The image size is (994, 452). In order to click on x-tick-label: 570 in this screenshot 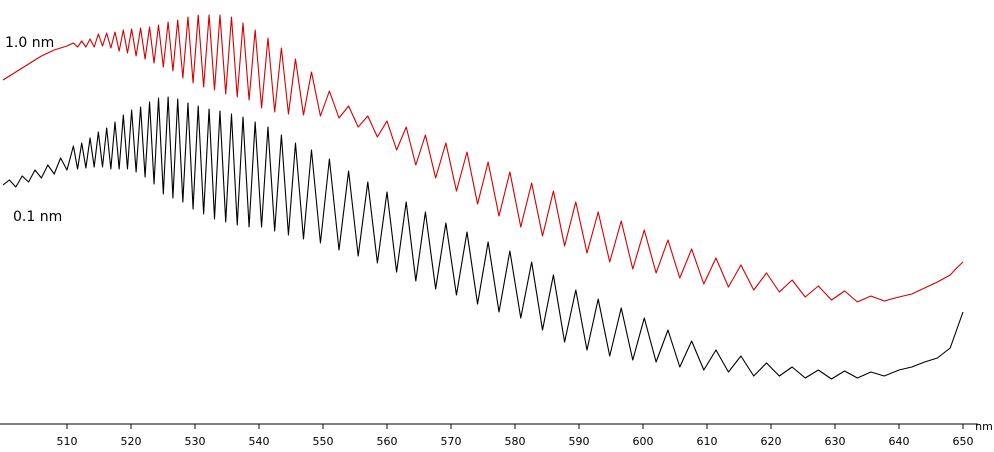, I will do `click(451, 441)`.